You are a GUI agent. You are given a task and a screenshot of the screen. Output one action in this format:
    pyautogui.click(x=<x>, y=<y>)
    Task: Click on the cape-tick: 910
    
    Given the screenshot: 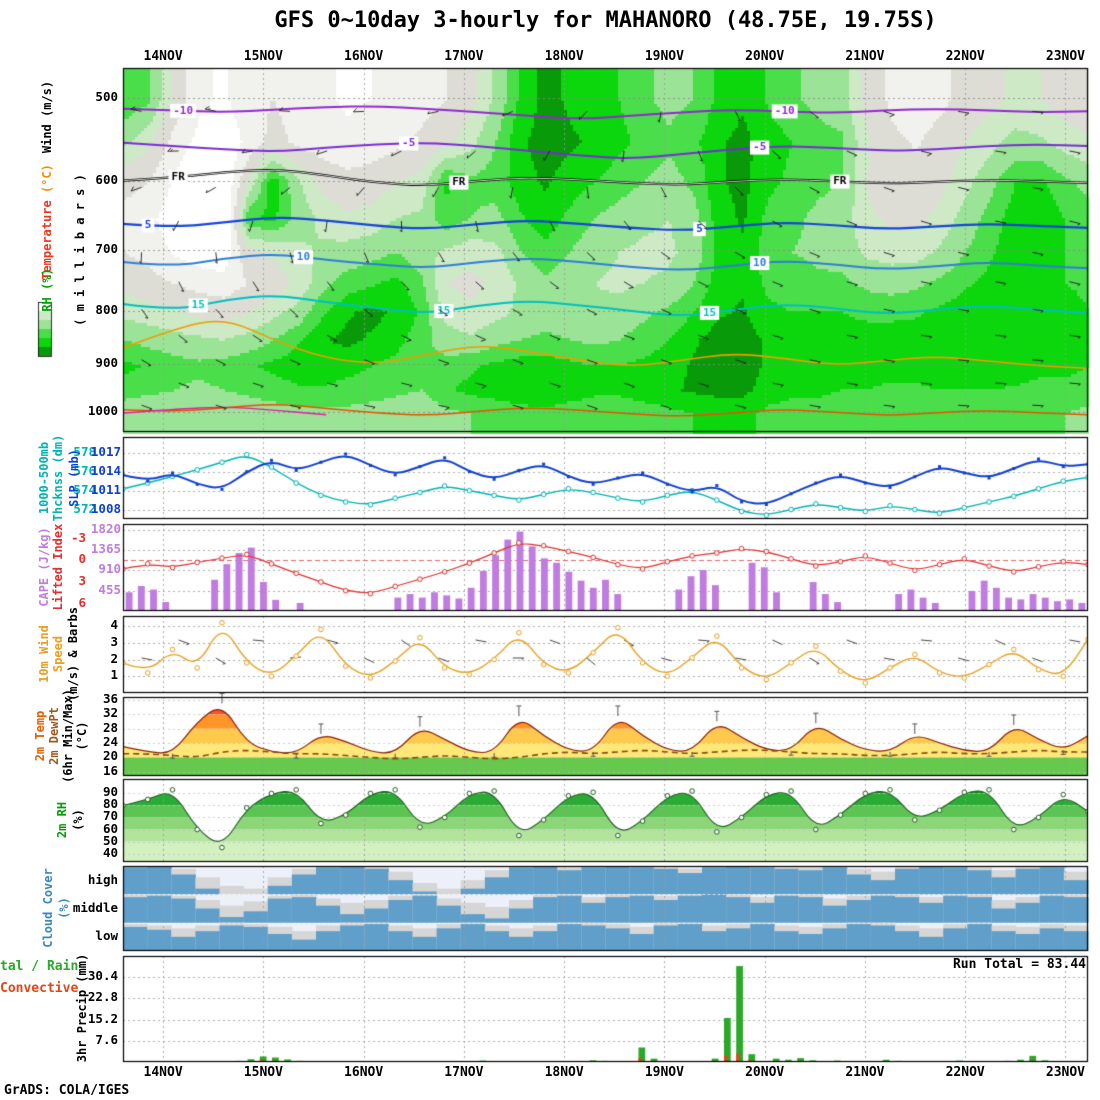 What is the action you would take?
    pyautogui.click(x=109, y=569)
    